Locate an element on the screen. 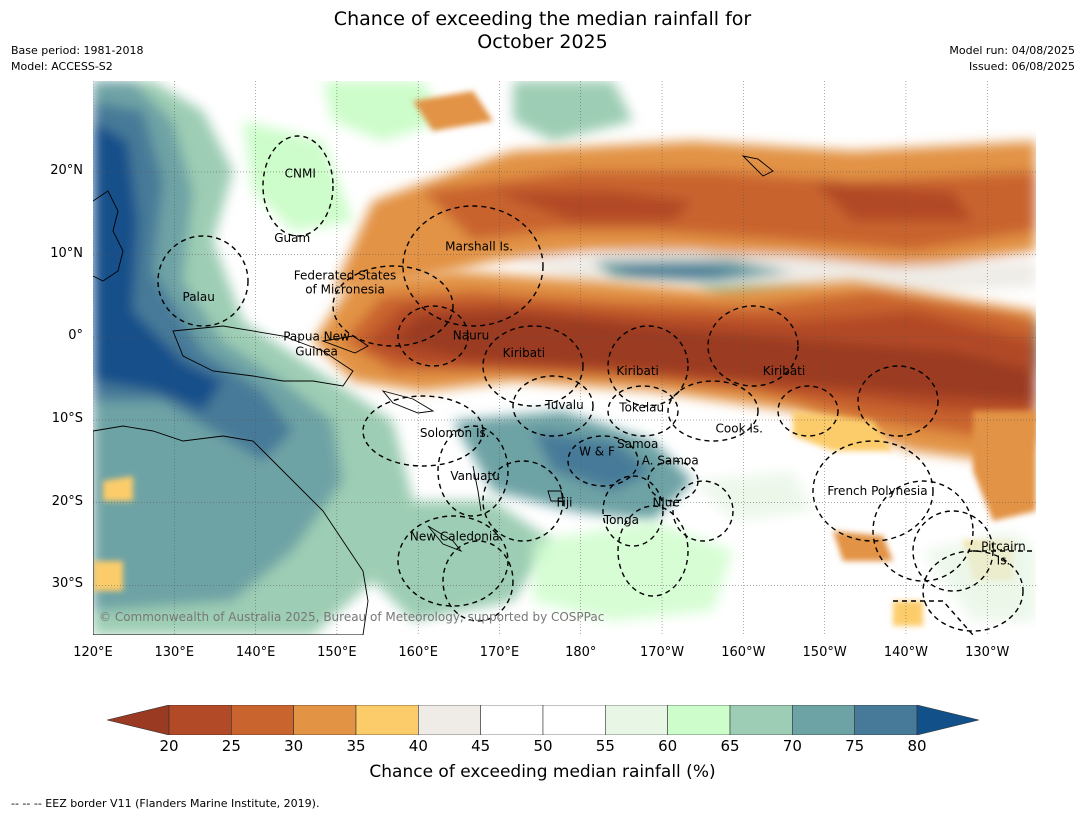 This screenshot has height=816, width=1085. lon-tick-label: 130°E is located at coordinates (174, 652).